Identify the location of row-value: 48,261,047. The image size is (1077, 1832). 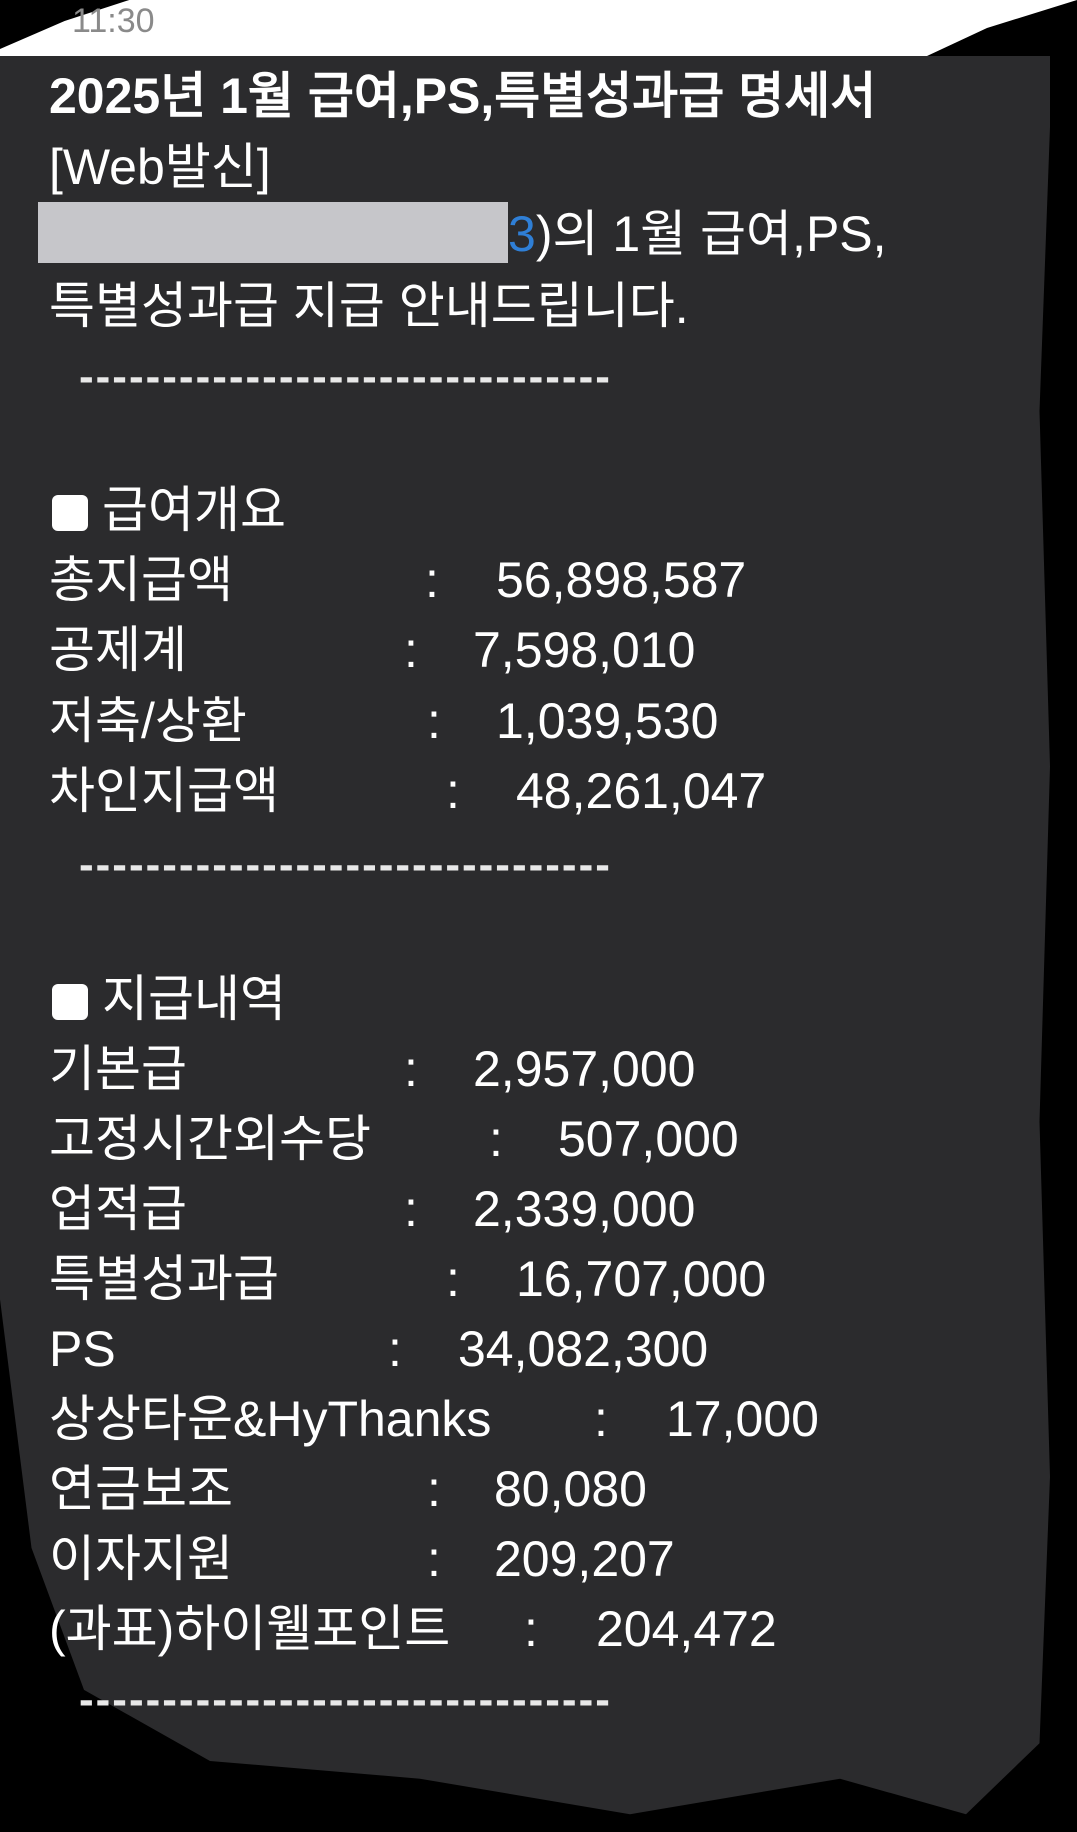
(641, 791).